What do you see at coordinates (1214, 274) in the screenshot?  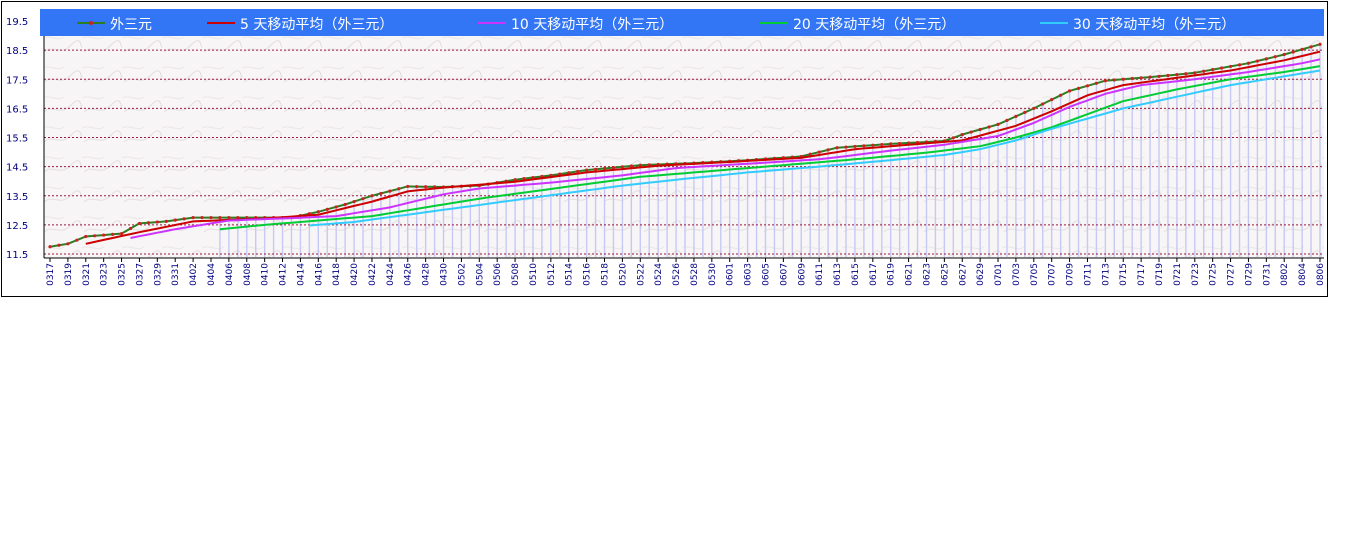 I see `x-tick-label: 0725` at bounding box center [1214, 274].